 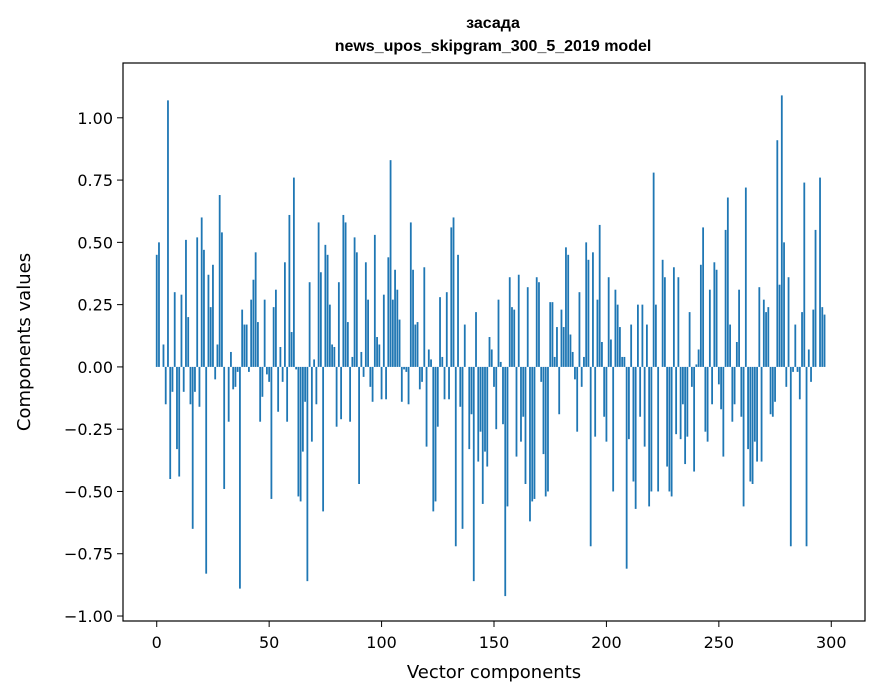 What do you see at coordinates (95, 242) in the screenshot?
I see `y-tick-label-2: 0.50` at bounding box center [95, 242].